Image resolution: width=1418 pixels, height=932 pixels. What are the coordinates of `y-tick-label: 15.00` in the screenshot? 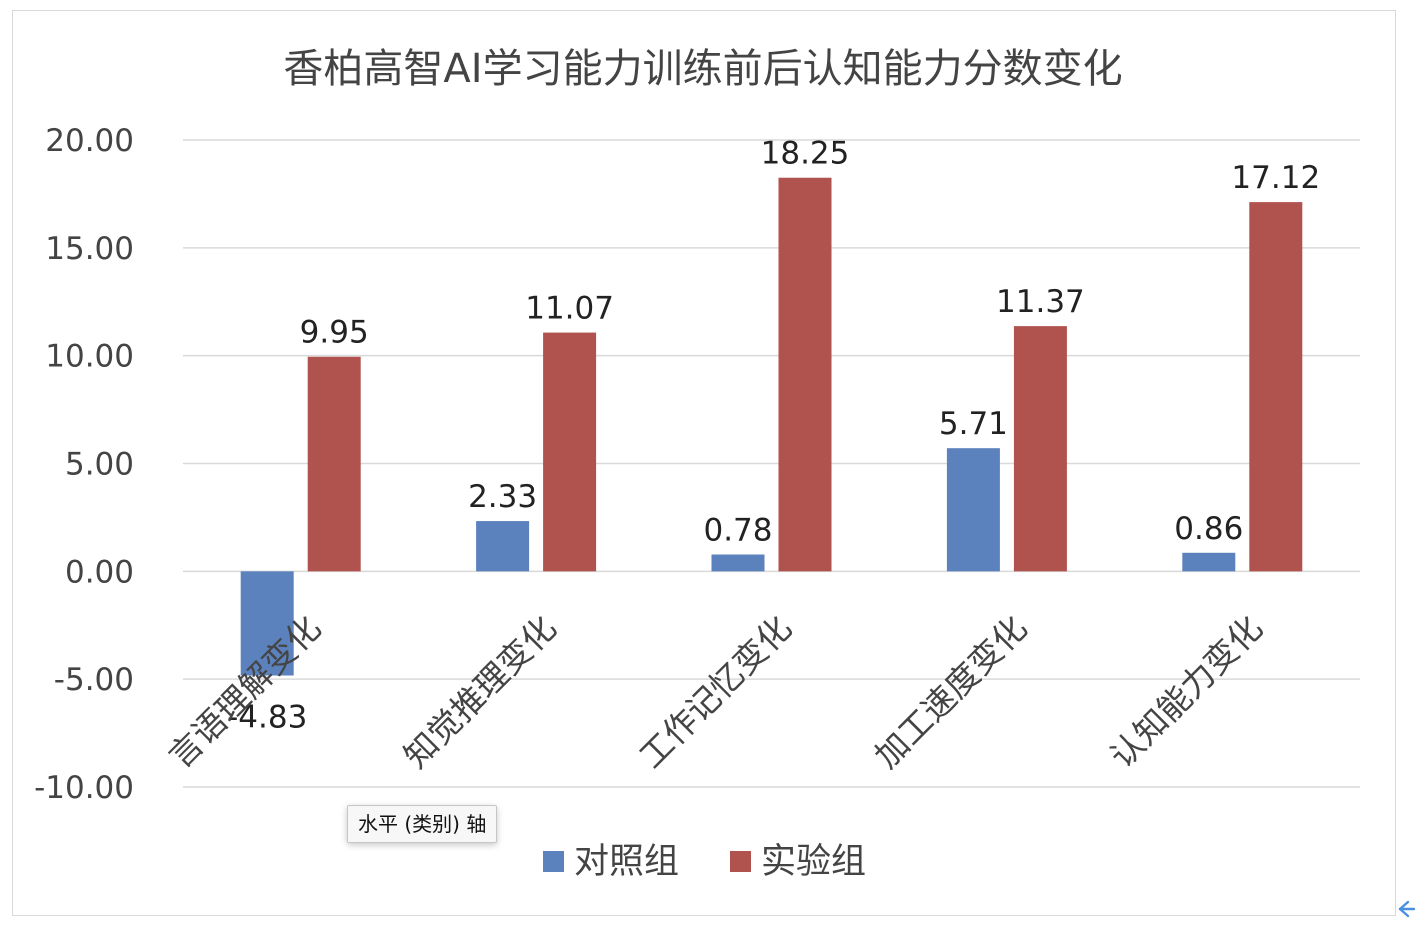 It's located at (89, 249).